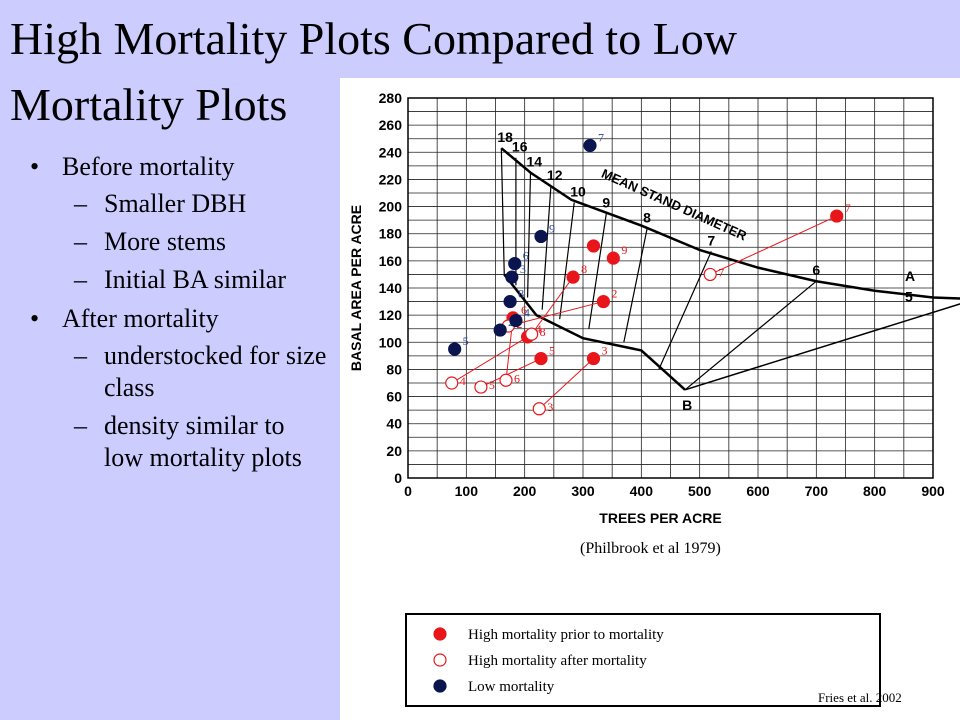  I want to click on legend-box, so click(643, 660).